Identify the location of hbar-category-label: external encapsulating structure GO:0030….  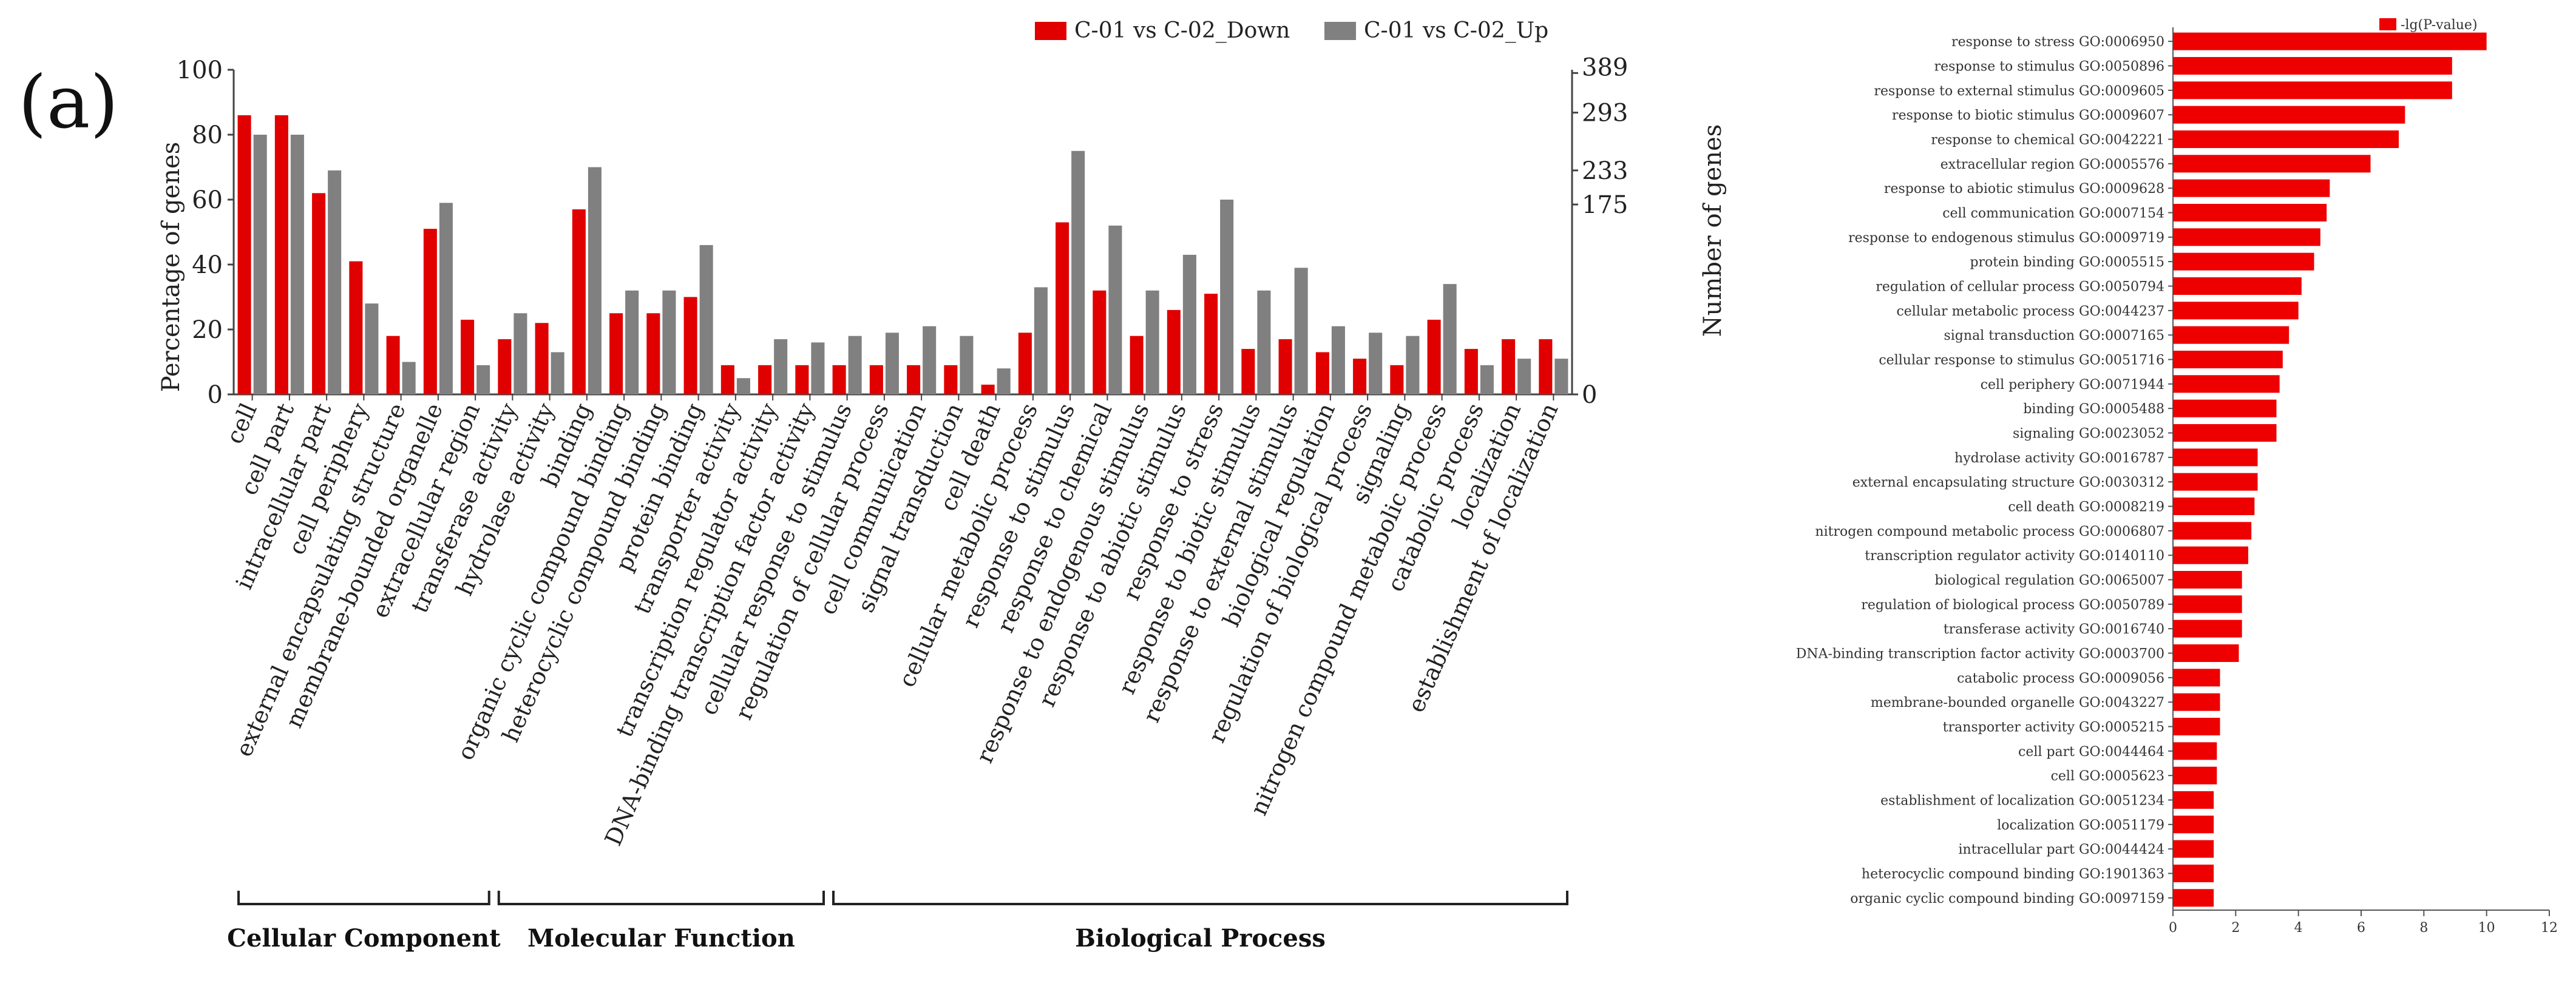
(2008, 482).